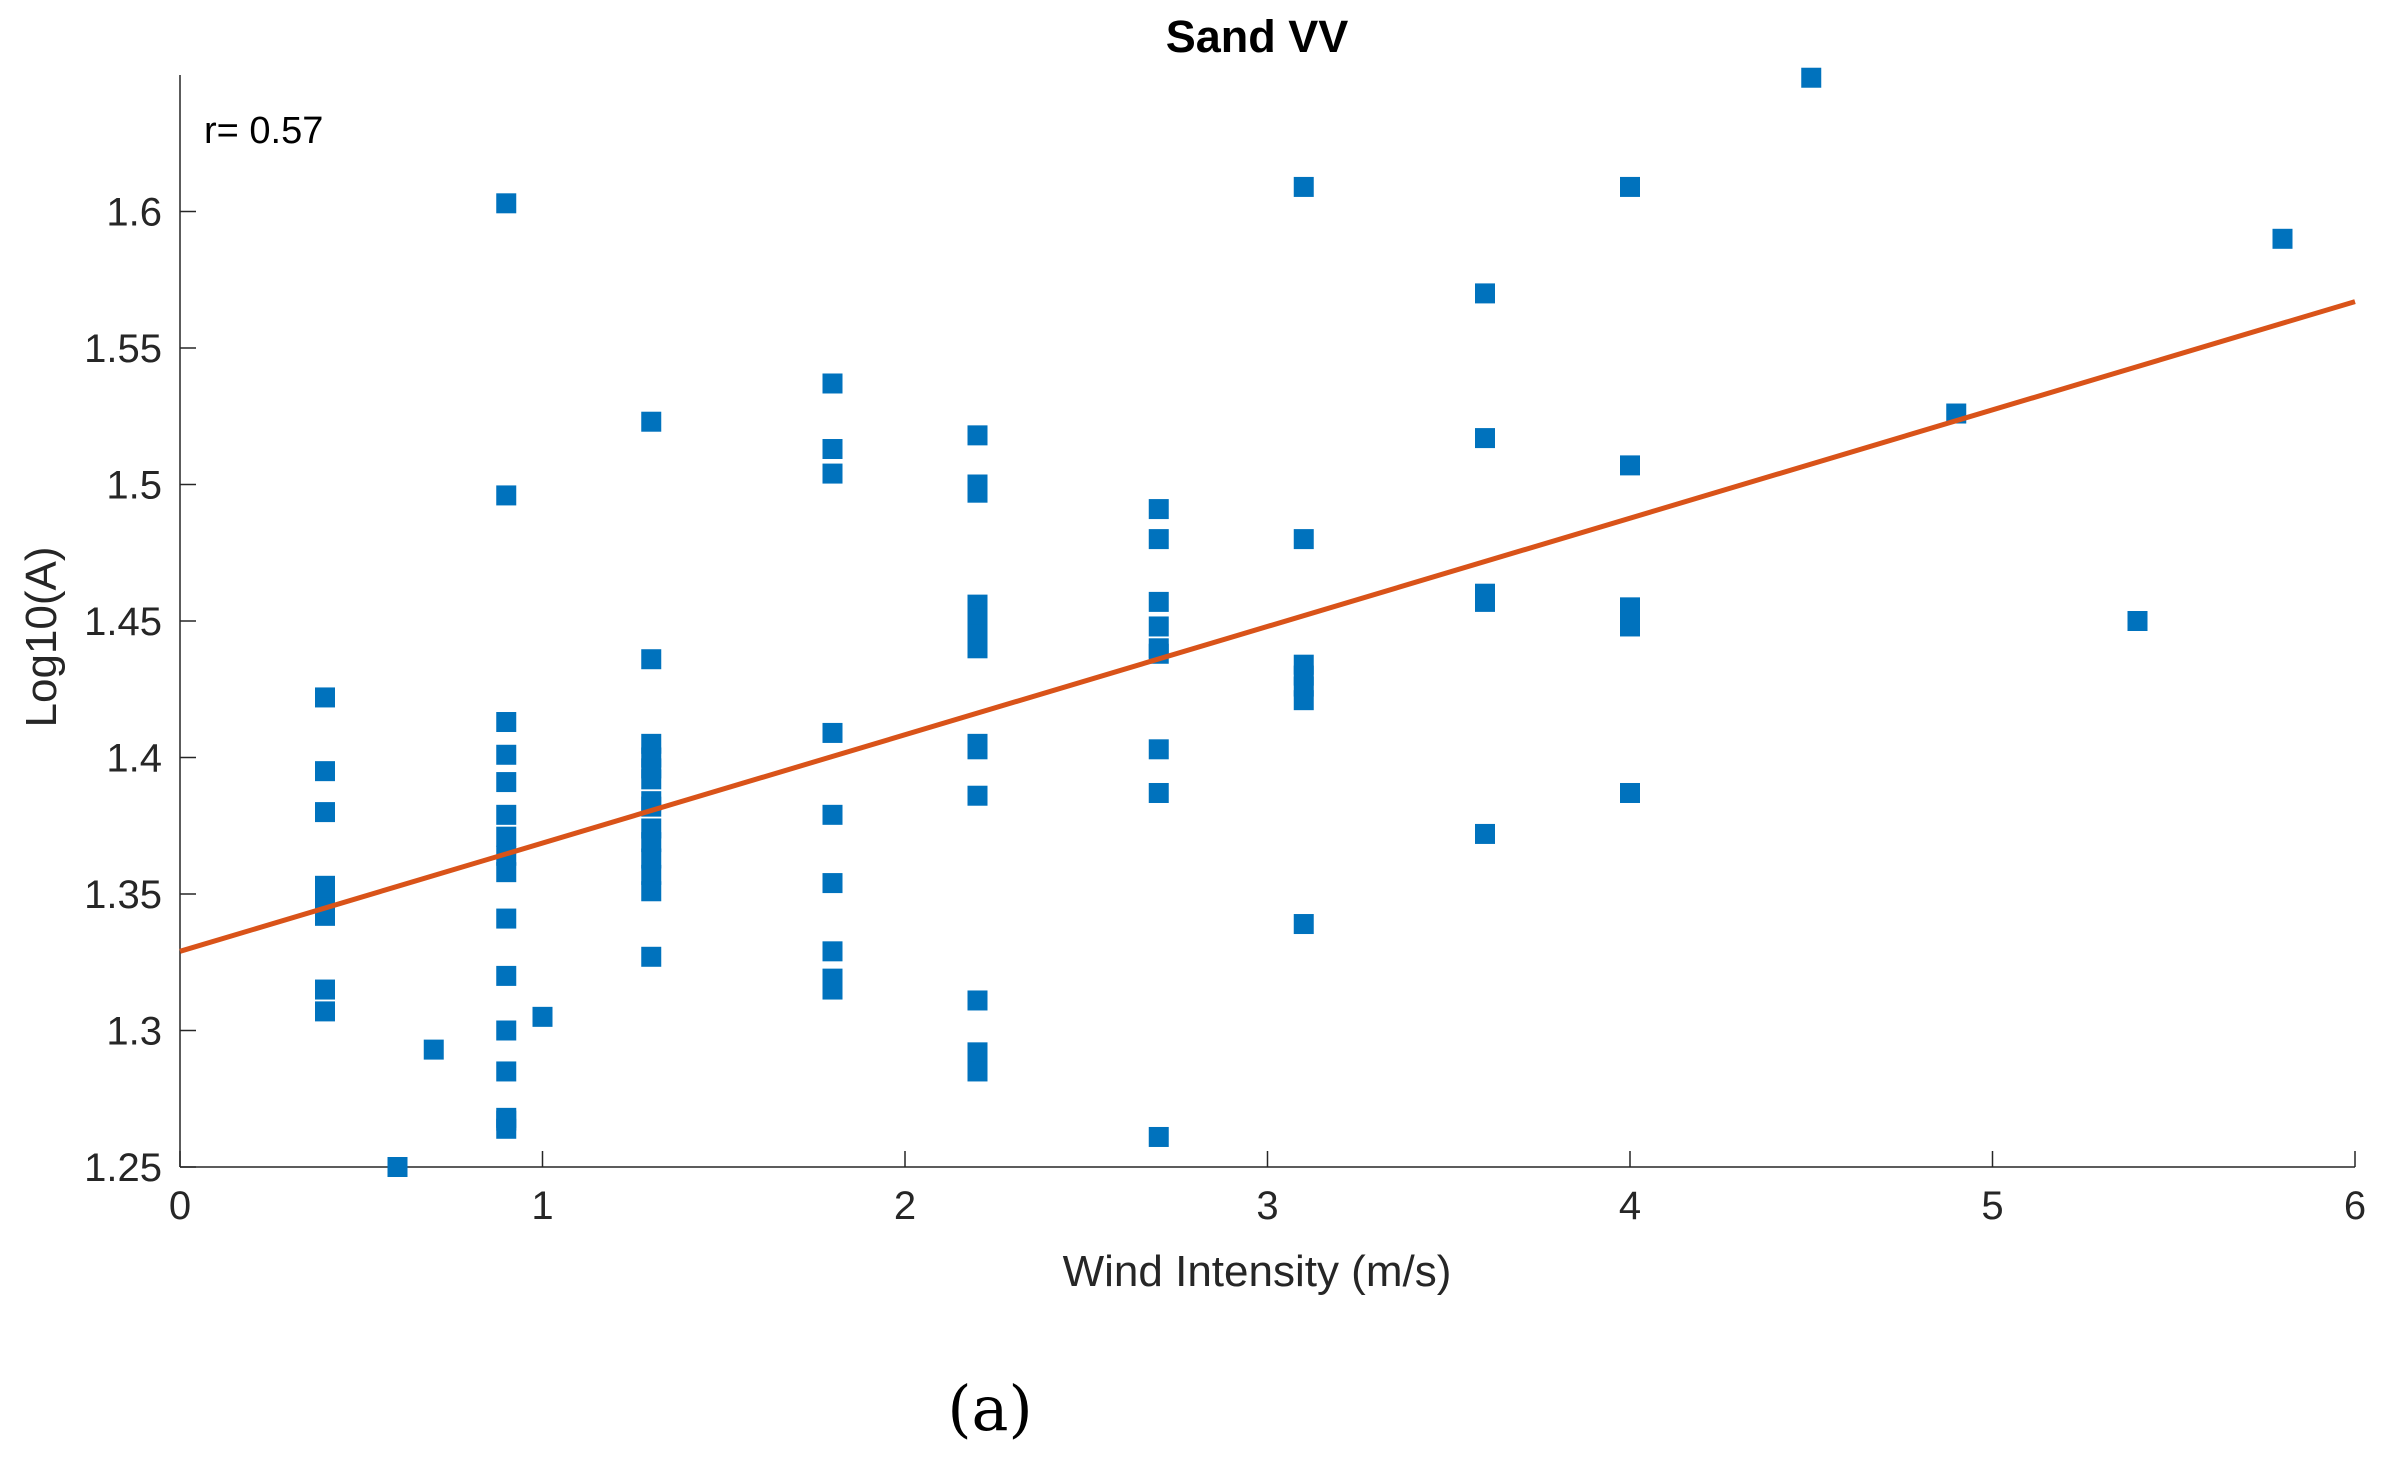  Describe the element at coordinates (263, 131) in the screenshot. I see `correlation-annotation: r= 0.57` at that location.